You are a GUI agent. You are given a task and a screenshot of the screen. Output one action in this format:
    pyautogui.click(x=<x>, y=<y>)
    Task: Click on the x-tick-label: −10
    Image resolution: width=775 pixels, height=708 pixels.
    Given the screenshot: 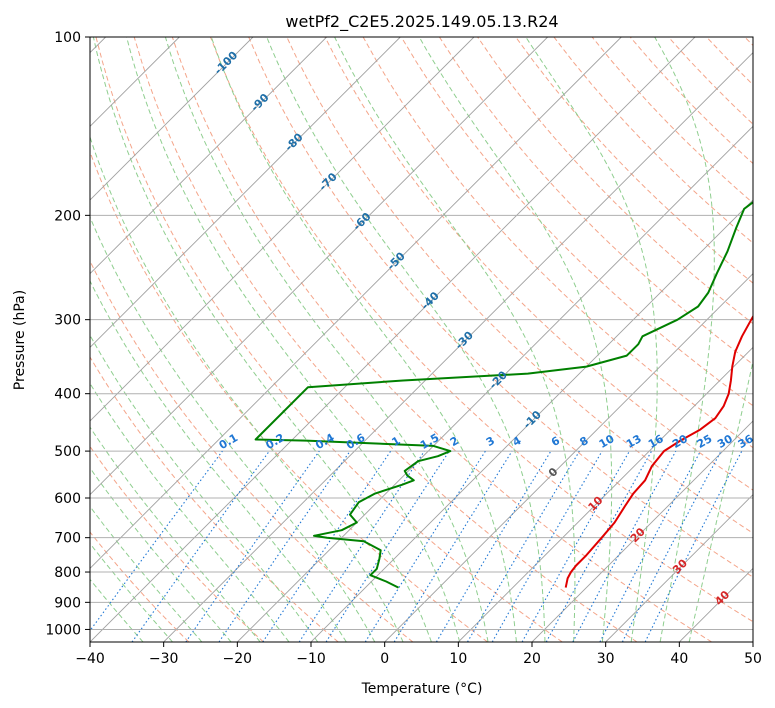 What is the action you would take?
    pyautogui.click(x=311, y=659)
    